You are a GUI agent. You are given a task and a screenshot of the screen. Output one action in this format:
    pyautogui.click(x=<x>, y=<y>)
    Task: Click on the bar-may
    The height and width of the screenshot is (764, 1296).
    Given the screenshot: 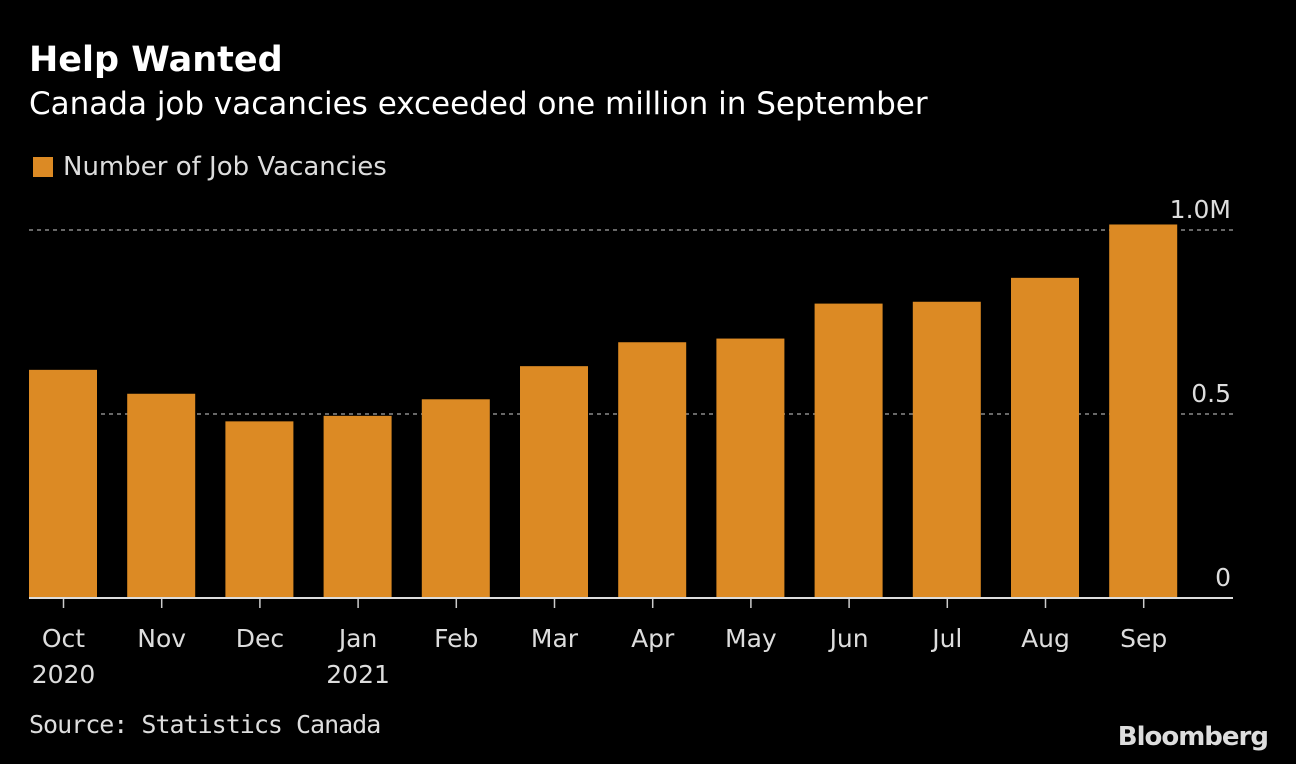 What is the action you would take?
    pyautogui.click(x=750, y=468)
    